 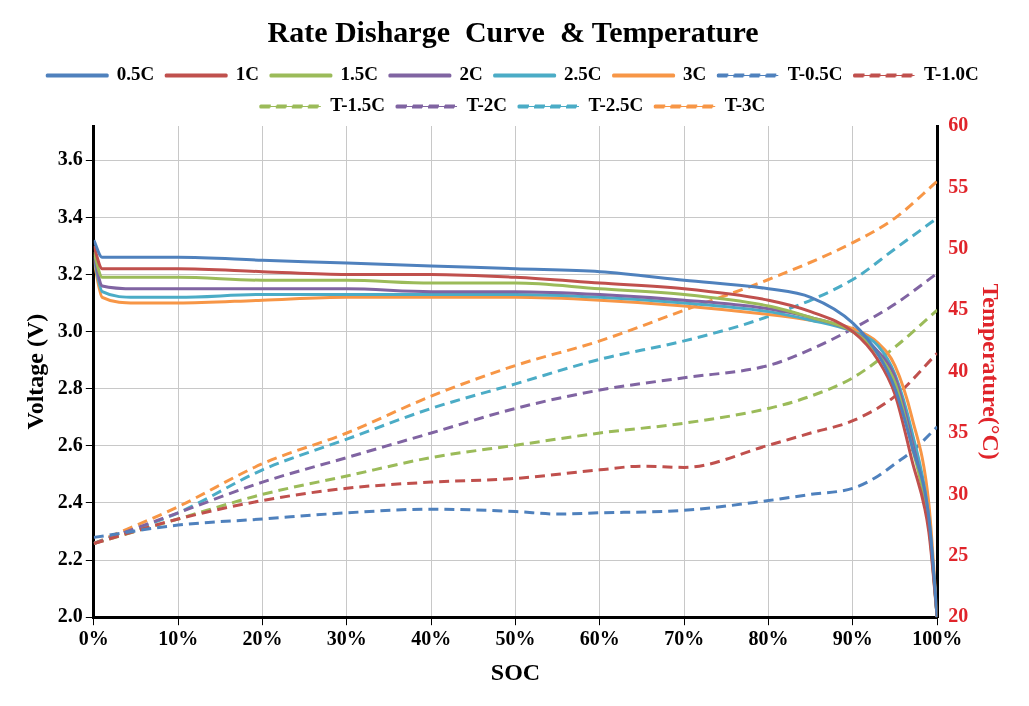 What do you see at coordinates (70, 615) in the screenshot?
I see `y-tick-label: 2.0` at bounding box center [70, 615].